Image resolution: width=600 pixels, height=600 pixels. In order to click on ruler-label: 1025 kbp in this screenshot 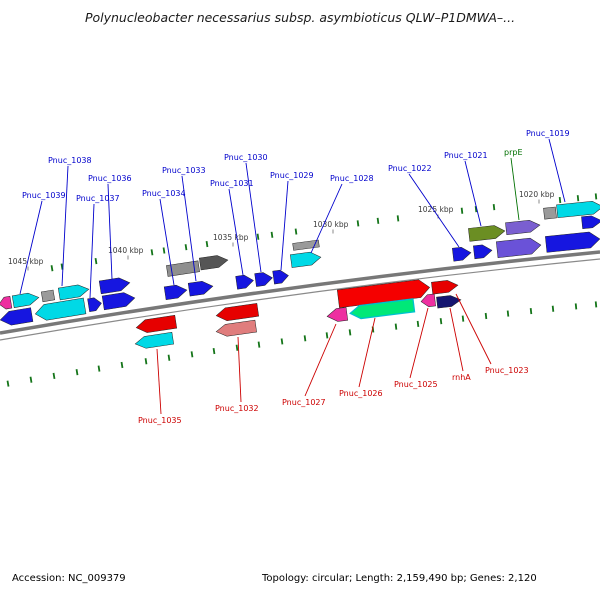, I will do `click(436, 209)`.